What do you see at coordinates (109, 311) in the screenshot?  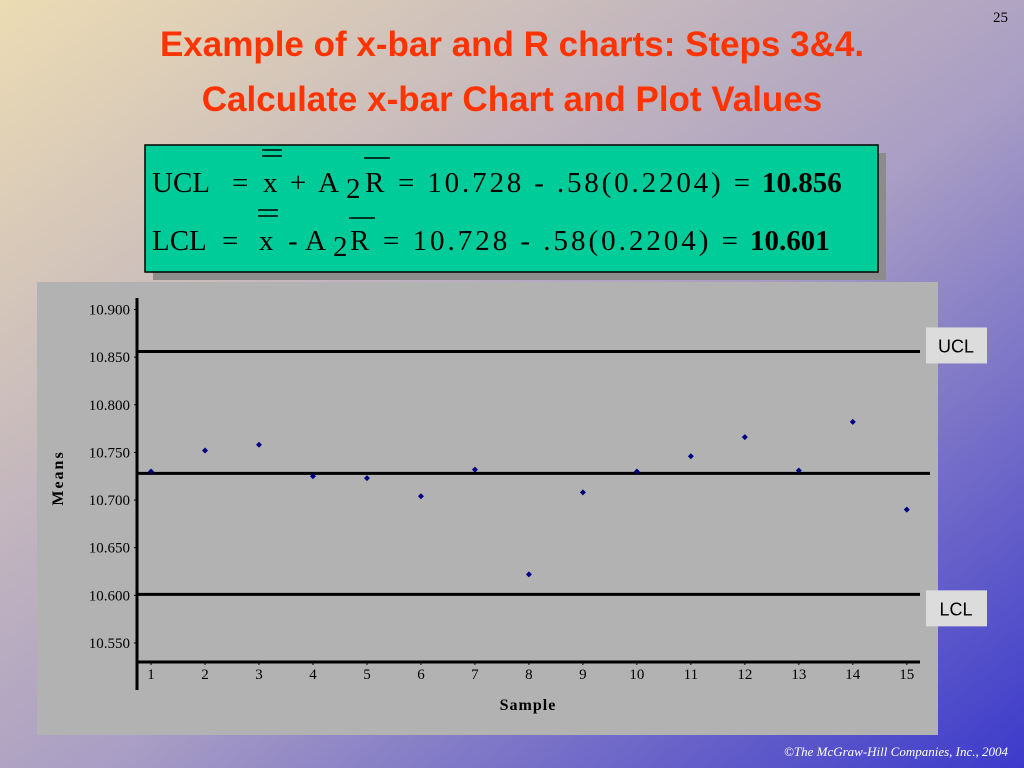 I see `y-tick-label: 10.900` at bounding box center [109, 311].